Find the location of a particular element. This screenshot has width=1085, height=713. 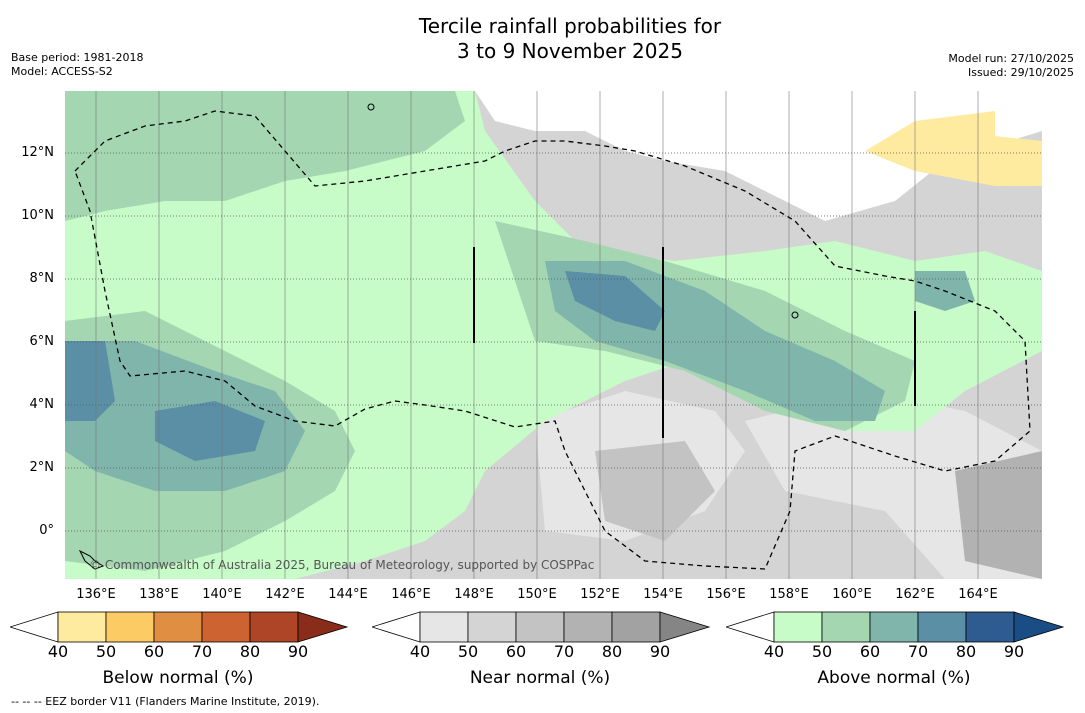

neutral-region-north is located at coordinates (758, 156).